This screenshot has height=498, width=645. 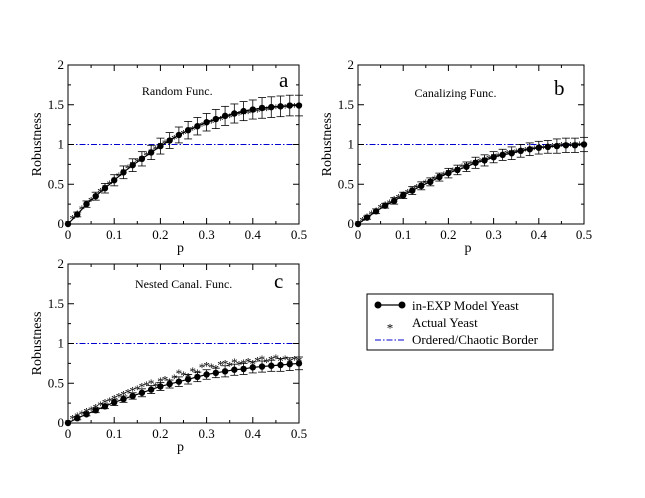 What do you see at coordinates (448, 234) in the screenshot?
I see `x-tick-label-b: 0.2` at bounding box center [448, 234].